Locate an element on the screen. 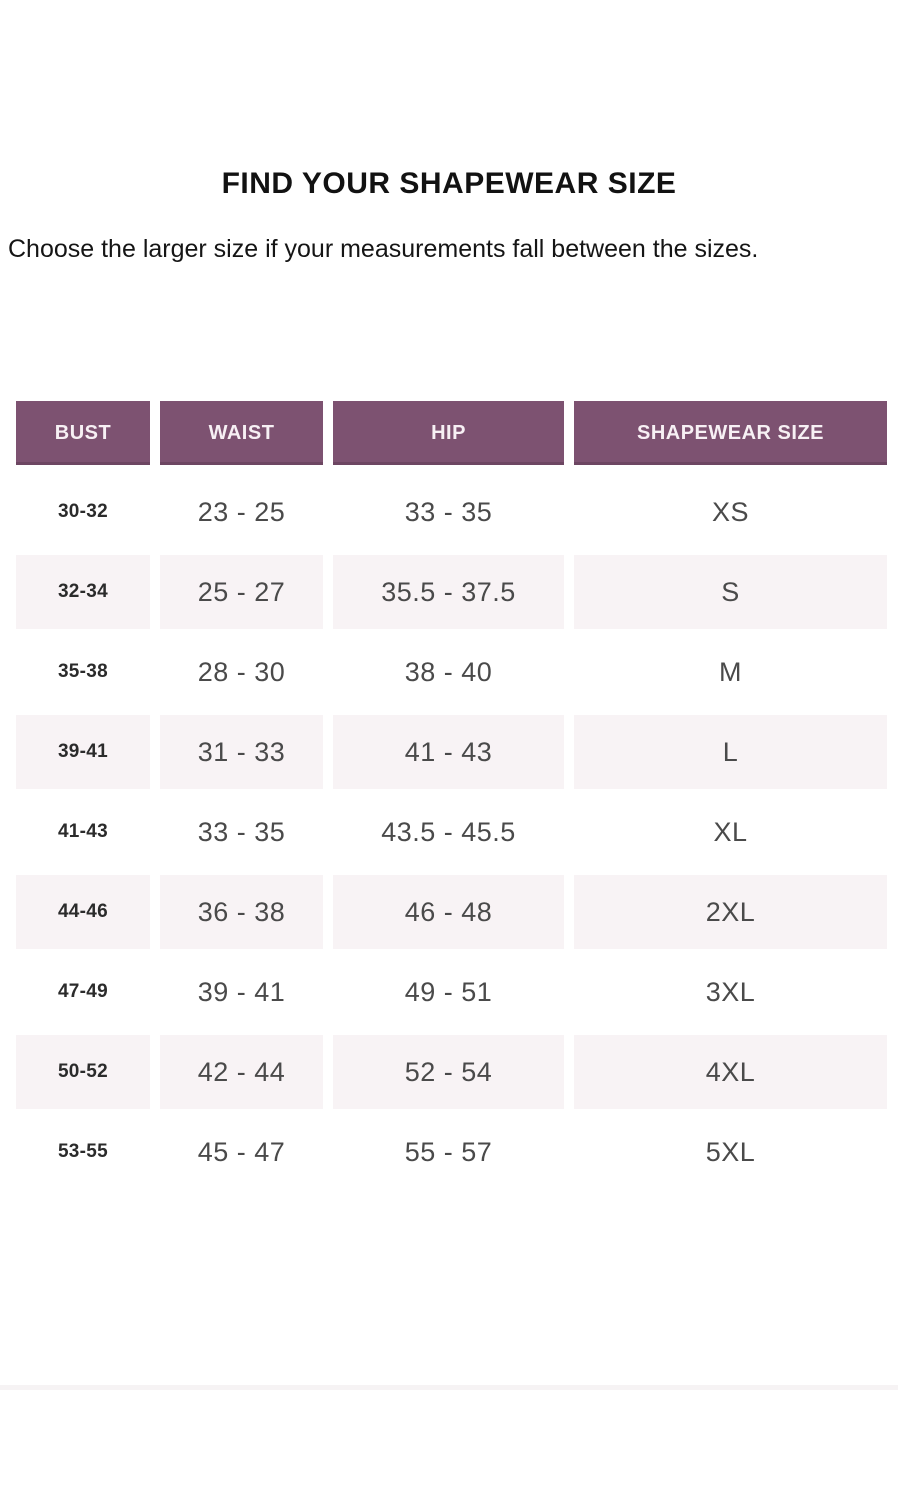 The image size is (898, 1496). bust-cell: 53-55 is located at coordinates (83, 1151).